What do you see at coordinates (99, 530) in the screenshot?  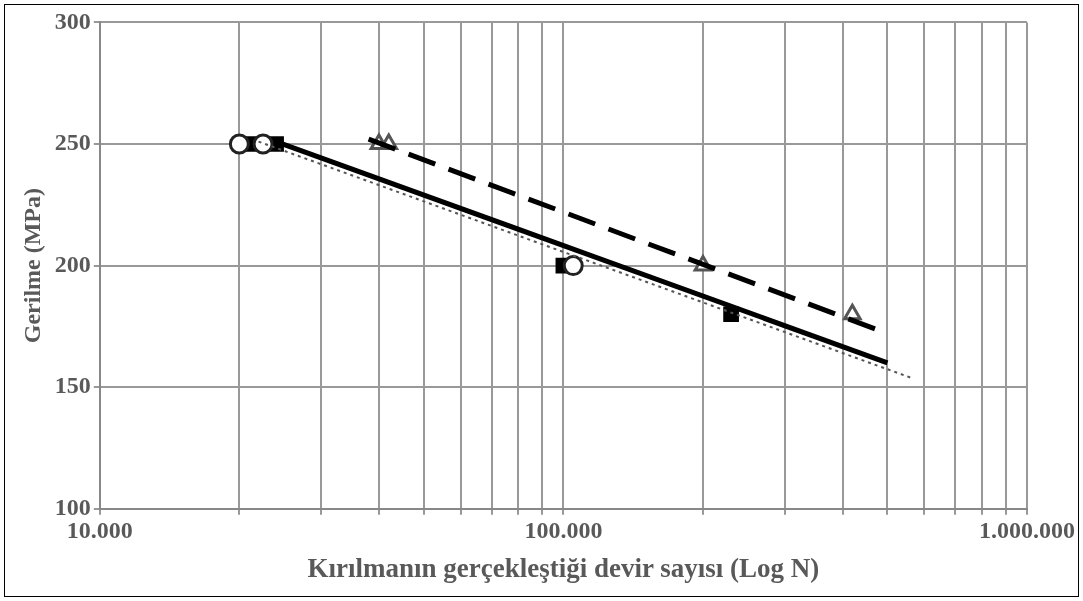 I see `x-tick-label: 10.000` at bounding box center [99, 530].